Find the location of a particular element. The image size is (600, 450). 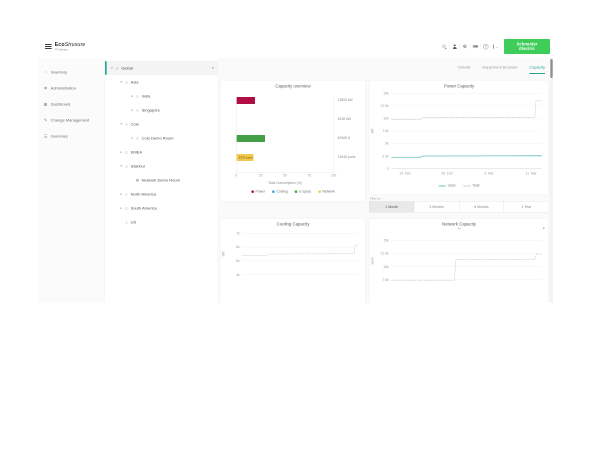

ecostruxure-logo: EcoStruxure IT Advisor is located at coordinates (65, 46).